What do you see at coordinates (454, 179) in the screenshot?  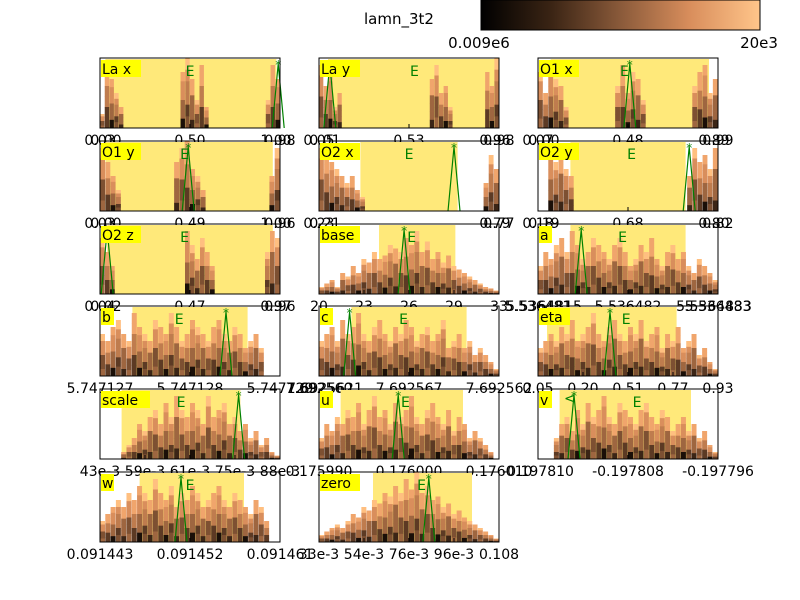 I see `peak-line` at bounding box center [454, 179].